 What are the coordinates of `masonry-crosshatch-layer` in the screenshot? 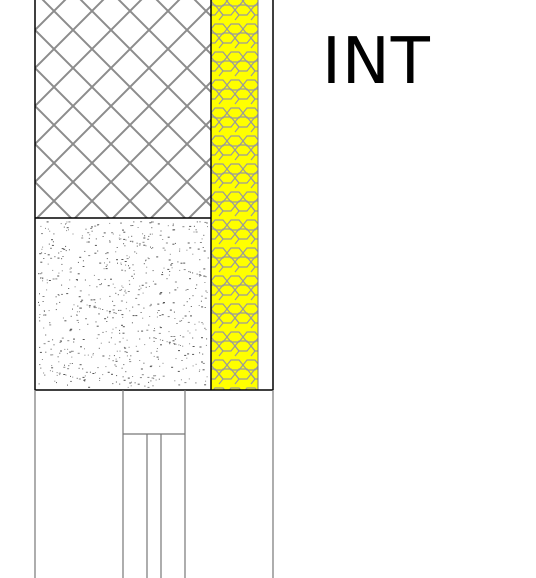 It's located at (123, 109).